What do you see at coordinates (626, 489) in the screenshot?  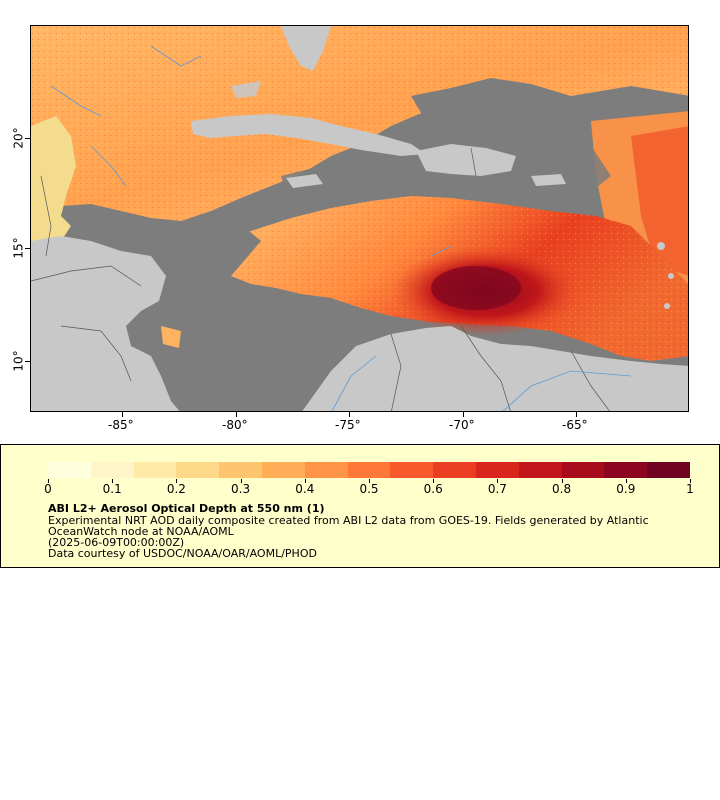 I see `colorbar-tick-label: 0.9` at bounding box center [626, 489].